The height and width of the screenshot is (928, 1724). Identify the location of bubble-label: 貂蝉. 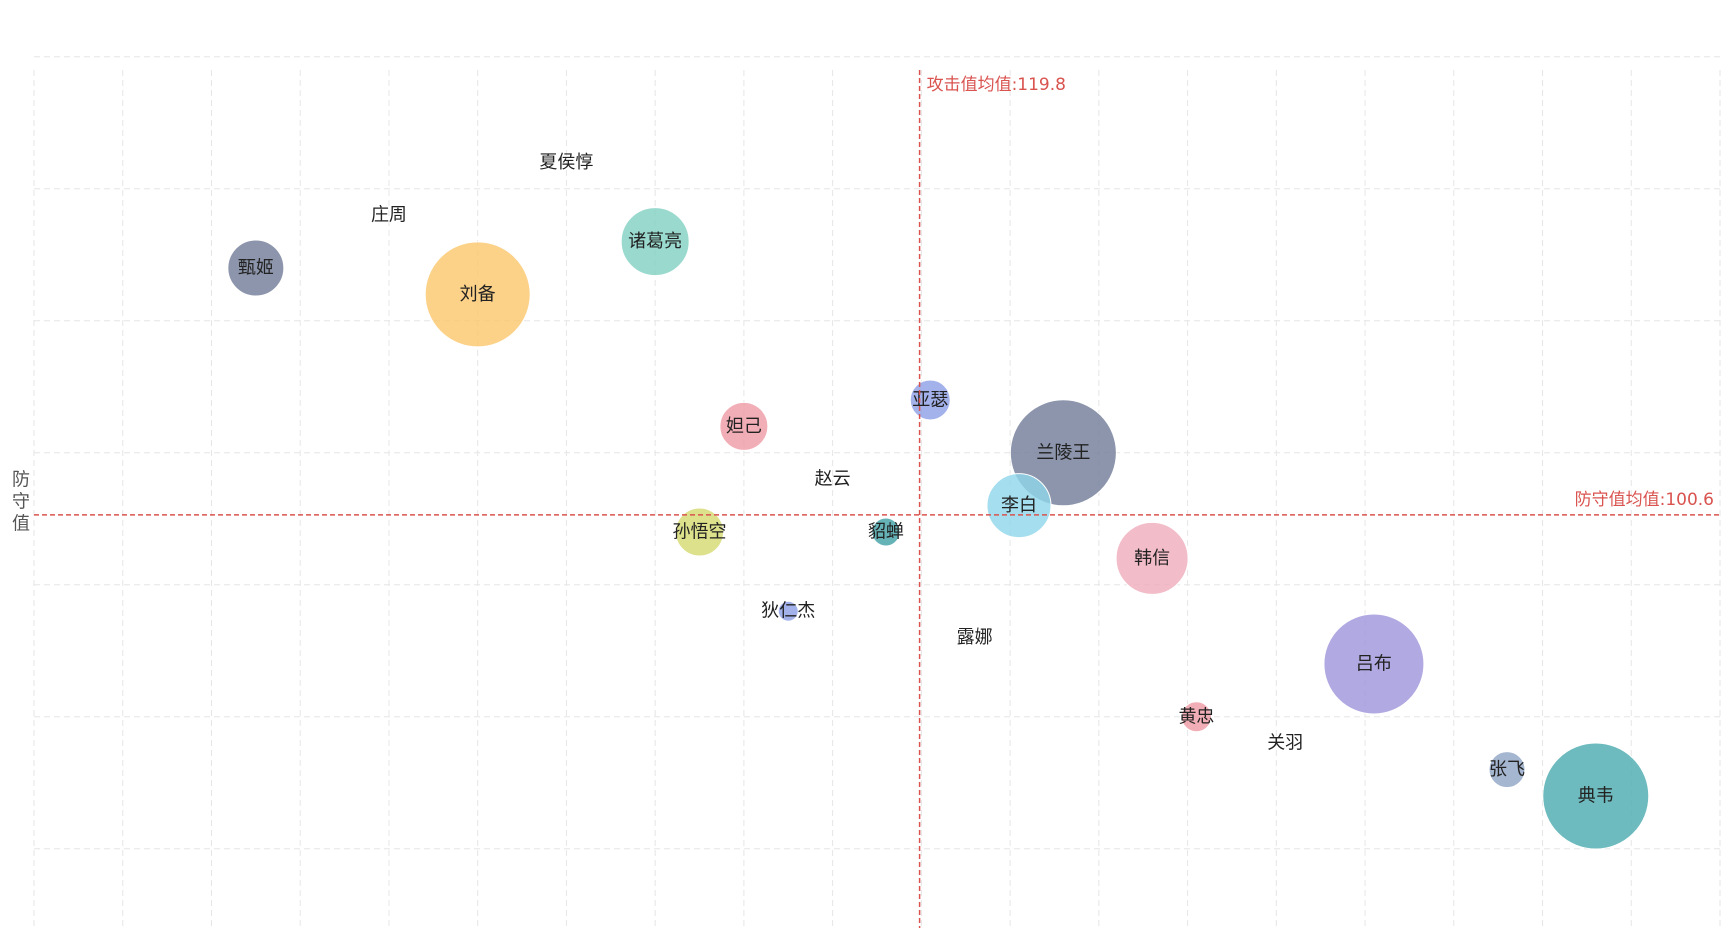
(886, 532).